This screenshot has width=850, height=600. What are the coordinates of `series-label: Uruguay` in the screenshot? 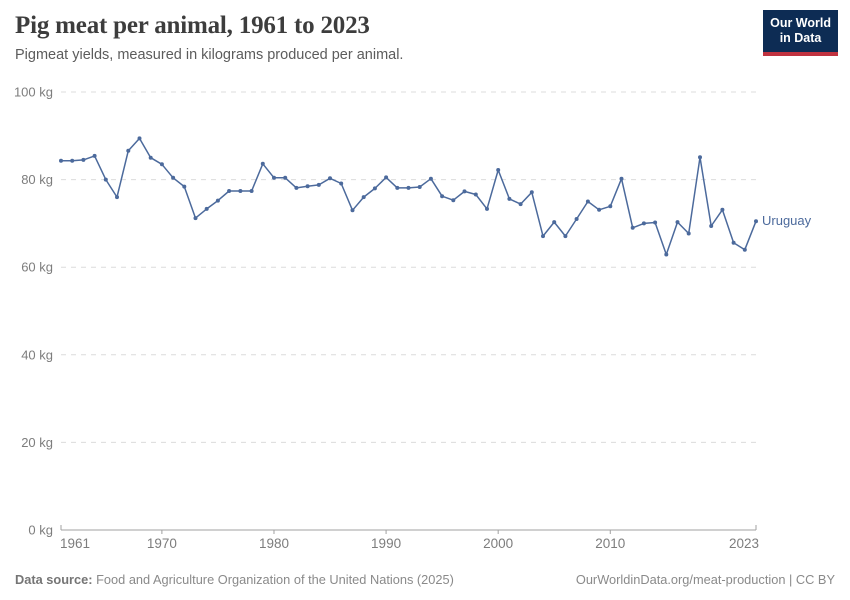 It's located at (787, 220).